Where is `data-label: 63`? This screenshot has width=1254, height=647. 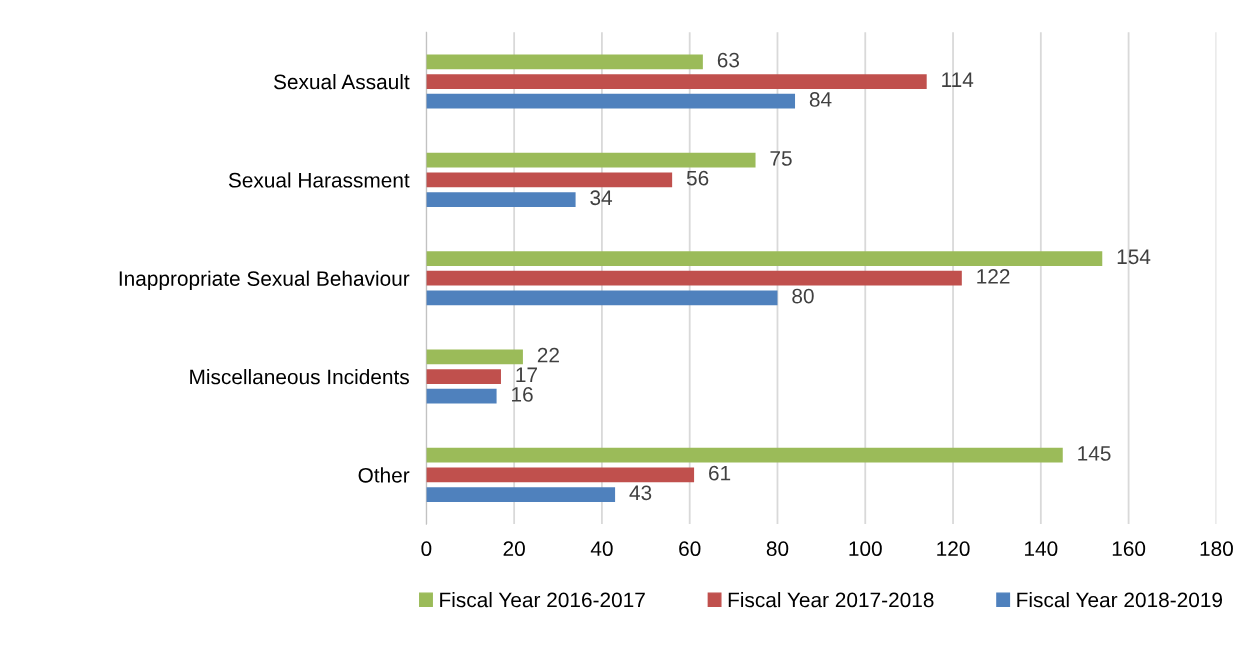 data-label: 63 is located at coordinates (728, 60).